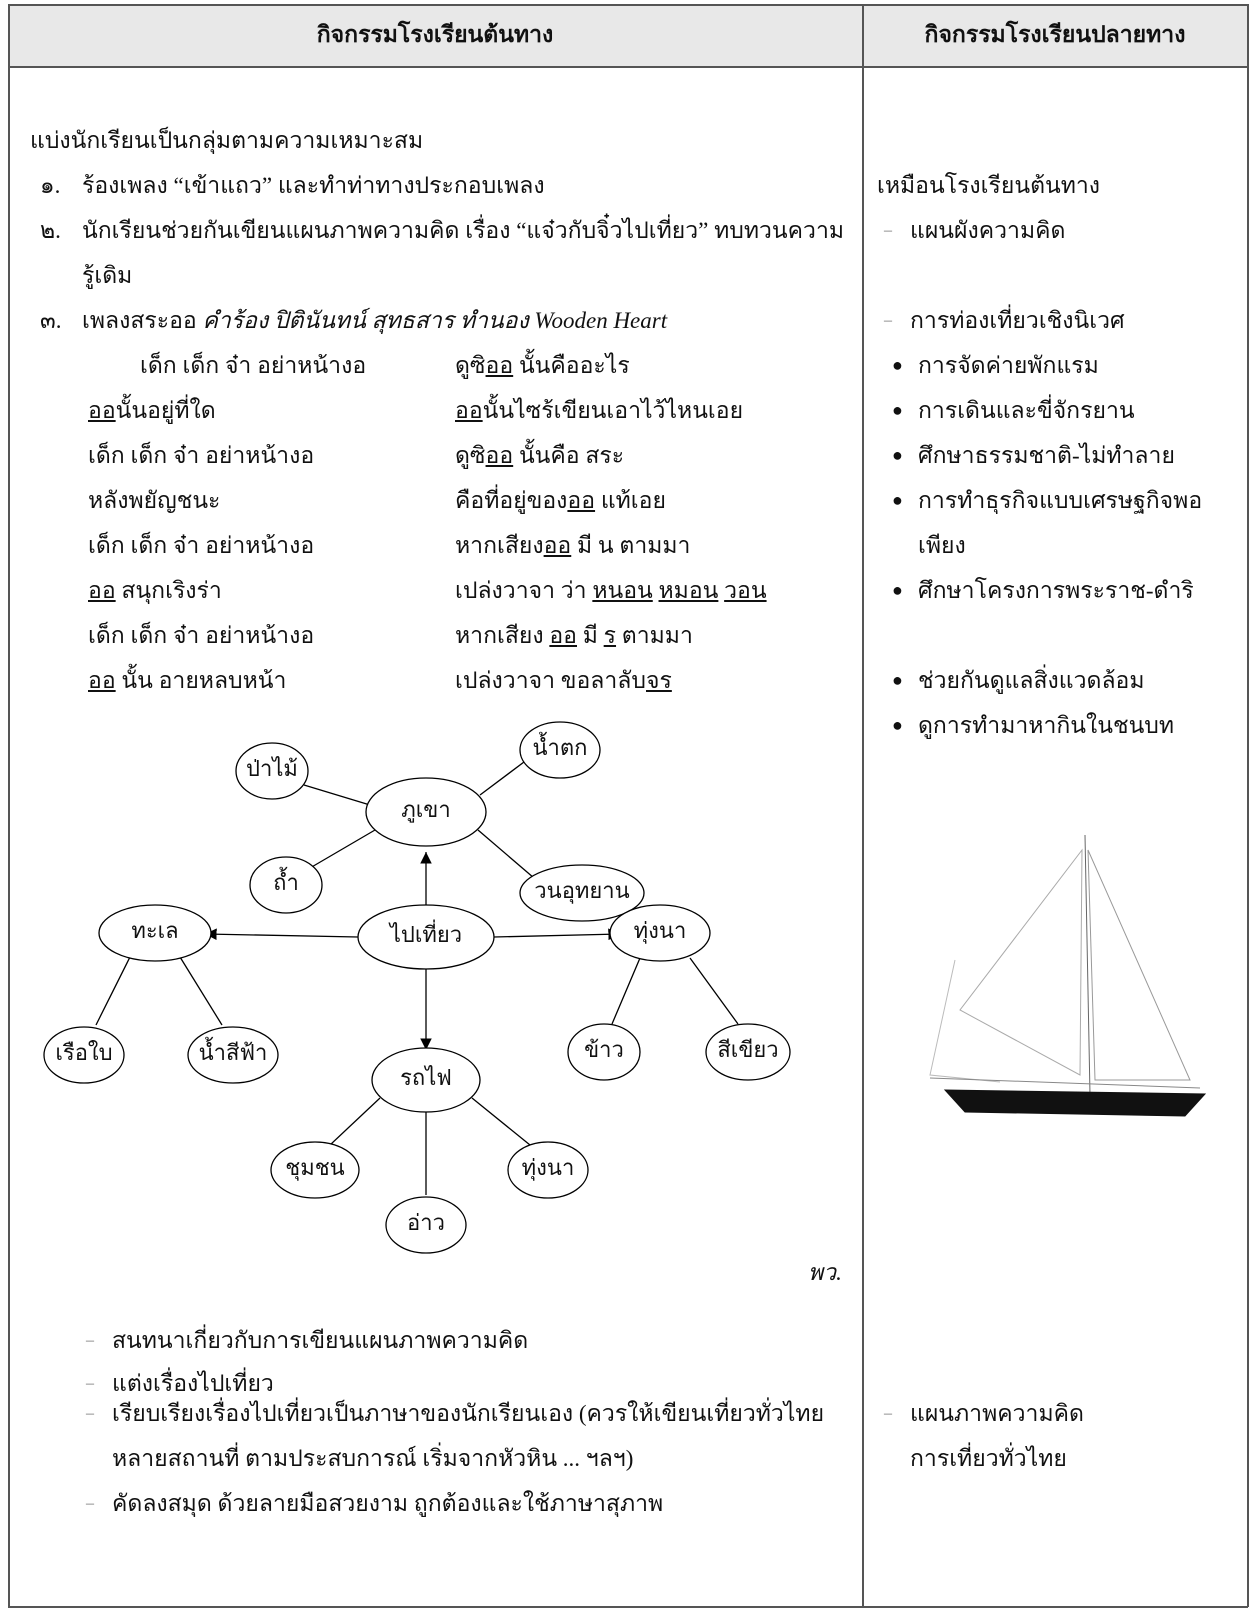  I want to click on song-line: ออนั้นอยู่ที่ใด, so click(152, 410).